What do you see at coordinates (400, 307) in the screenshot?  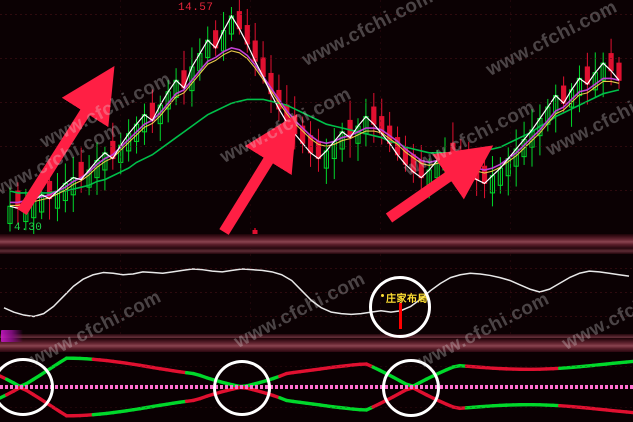 I see `oscillator-signal-circle` at bounding box center [400, 307].